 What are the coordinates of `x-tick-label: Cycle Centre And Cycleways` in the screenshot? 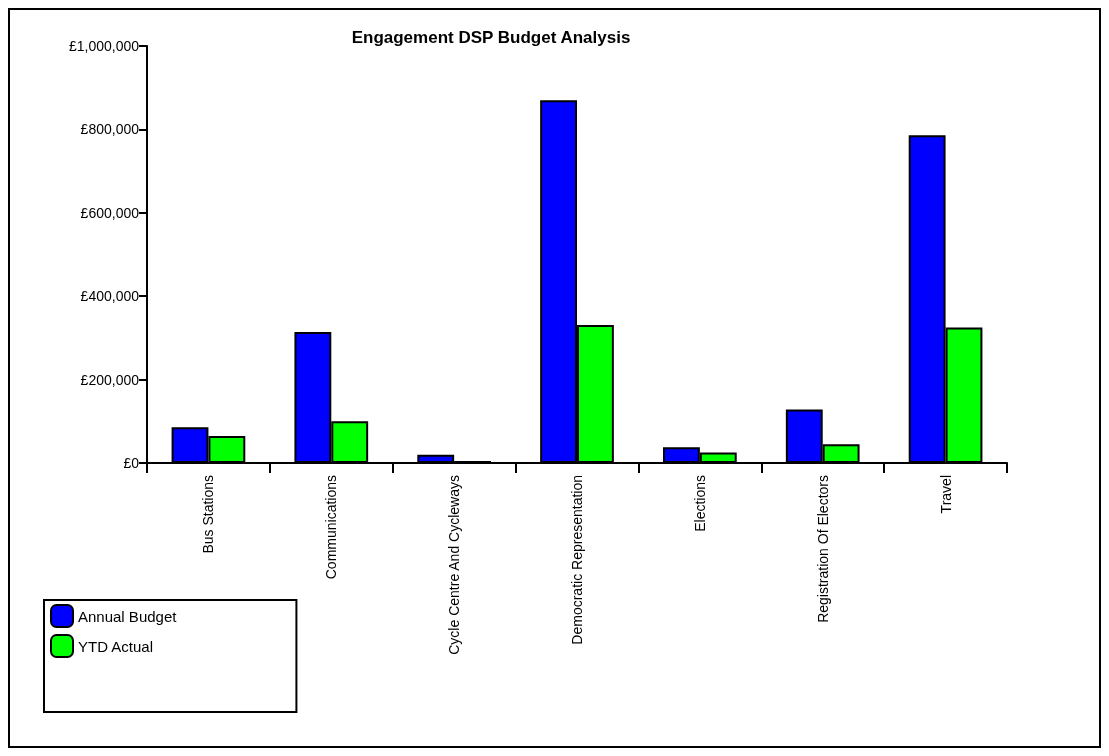 It's located at (454, 565).